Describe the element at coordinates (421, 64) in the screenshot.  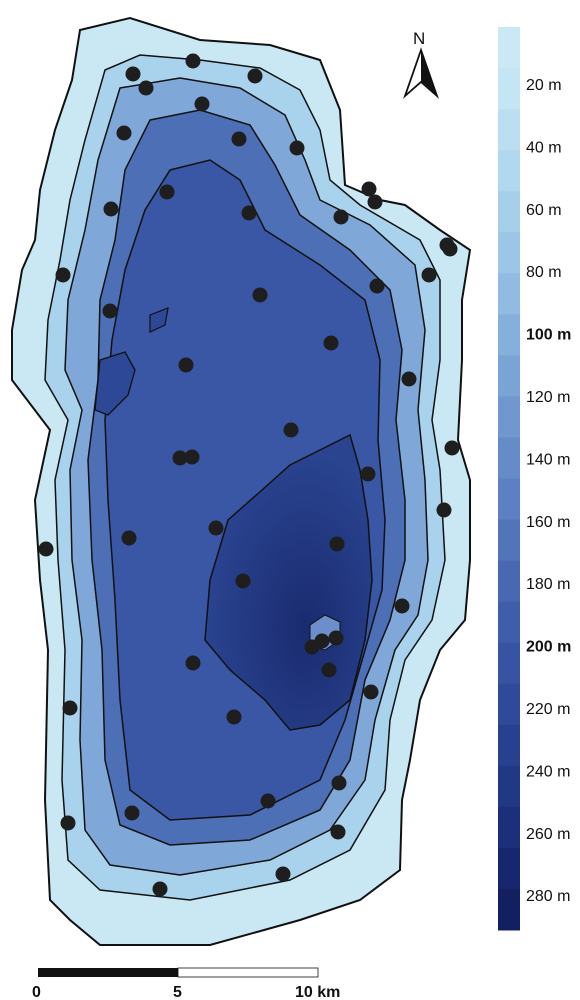
I see `north-arrow: N` at that location.